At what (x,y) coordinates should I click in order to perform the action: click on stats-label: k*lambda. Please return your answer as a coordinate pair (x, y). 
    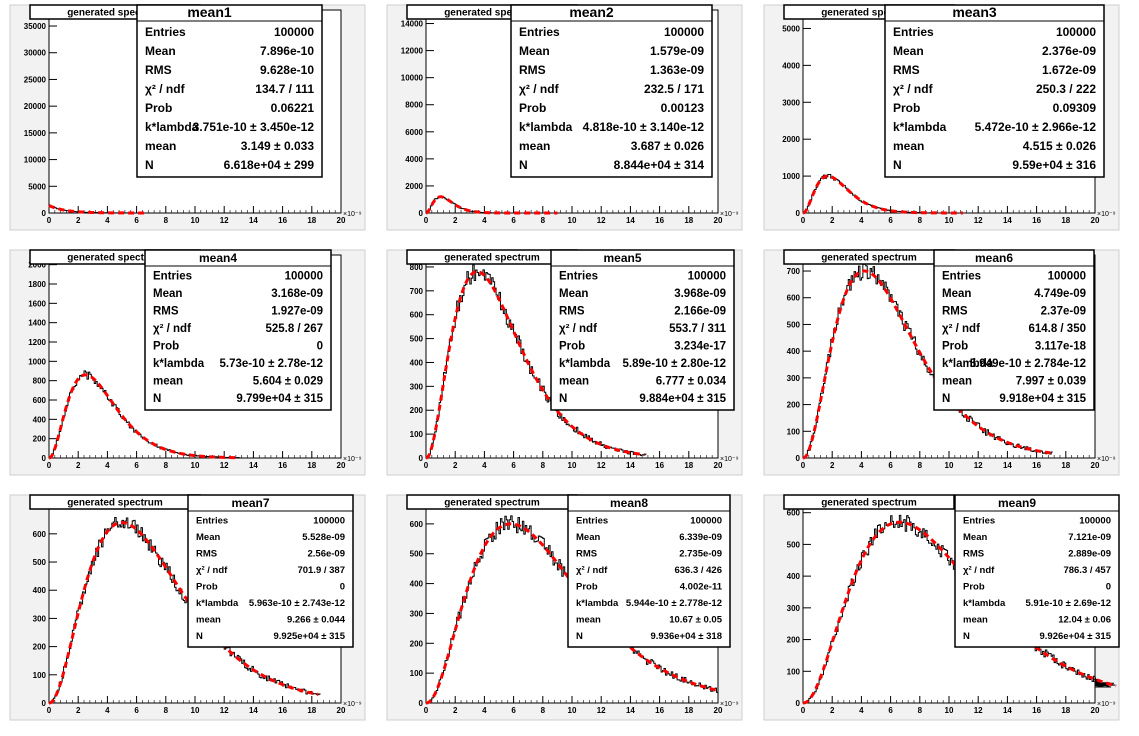
    Looking at the image, I should click on (217, 603).